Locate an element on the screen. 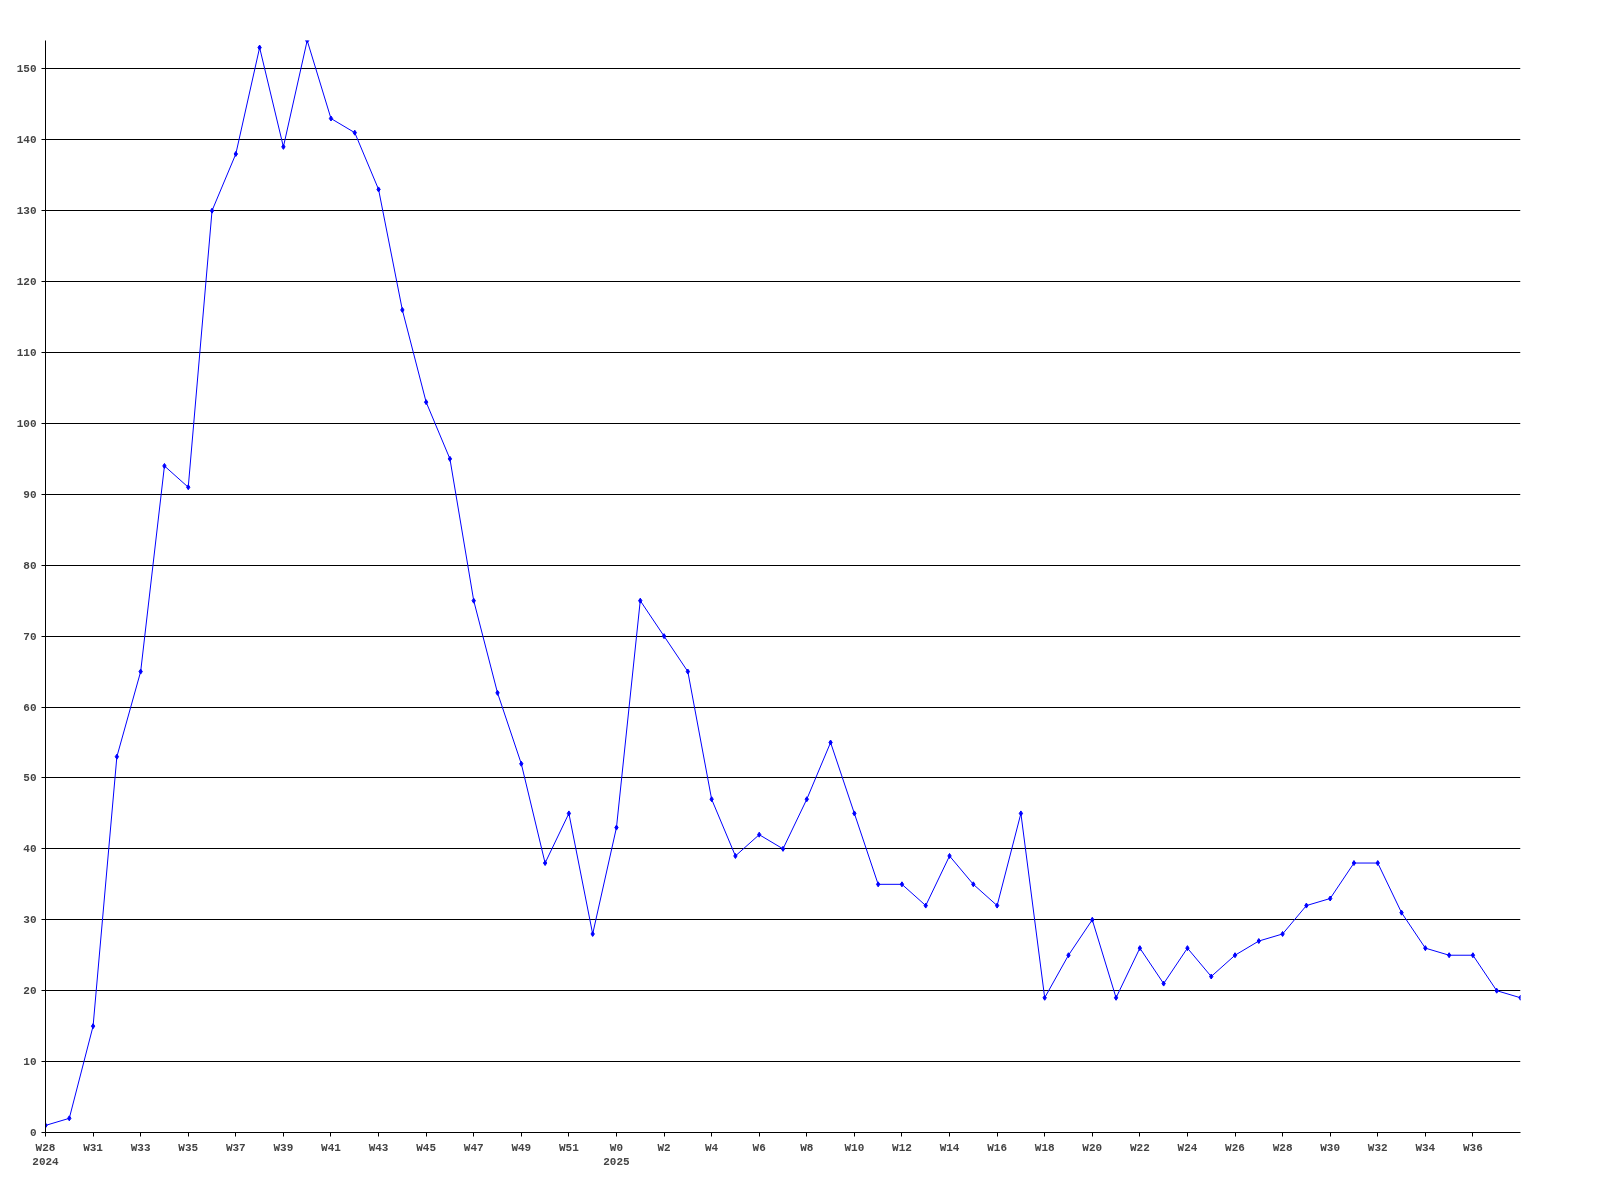 This screenshot has width=1600, height=1200. y-tick-label: 120 is located at coordinates (26, 282).